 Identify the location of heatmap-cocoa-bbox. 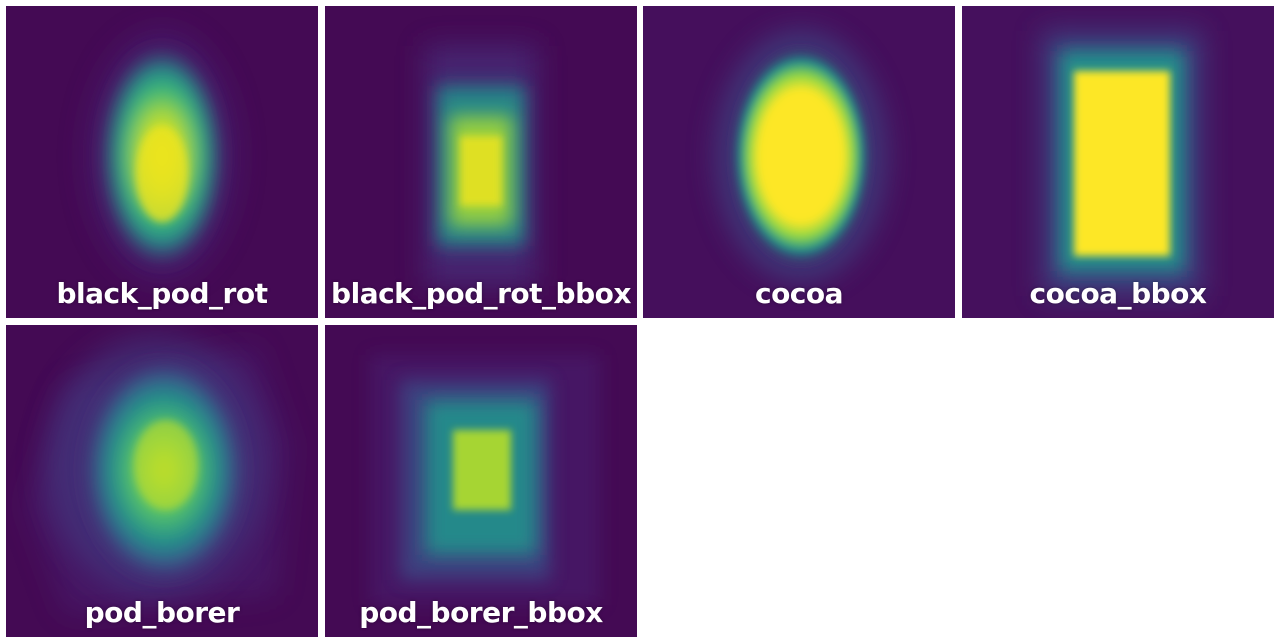
(1118, 162).